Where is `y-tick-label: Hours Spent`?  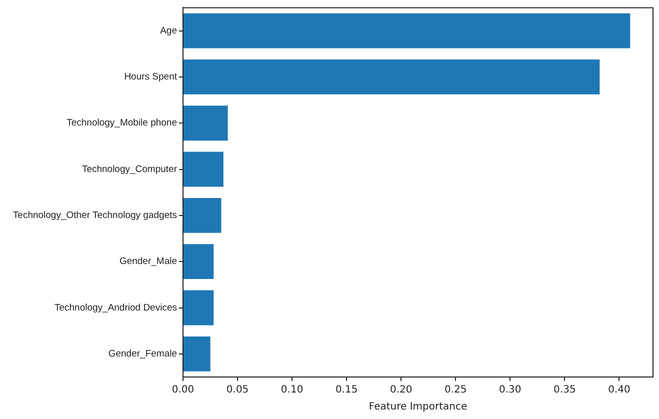 y-tick-label: Hours Spent is located at coordinates (151, 77).